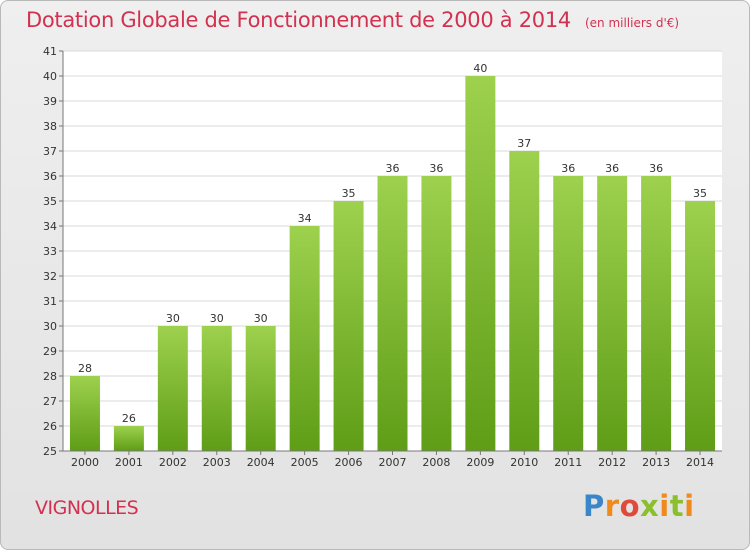 The height and width of the screenshot is (550, 750). Describe the element at coordinates (304, 338) in the screenshot. I see `bar-2005` at that location.